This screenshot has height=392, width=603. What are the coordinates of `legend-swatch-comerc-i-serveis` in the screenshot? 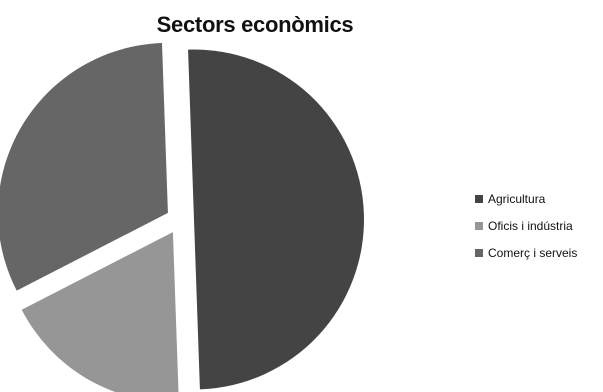 It's located at (479, 253).